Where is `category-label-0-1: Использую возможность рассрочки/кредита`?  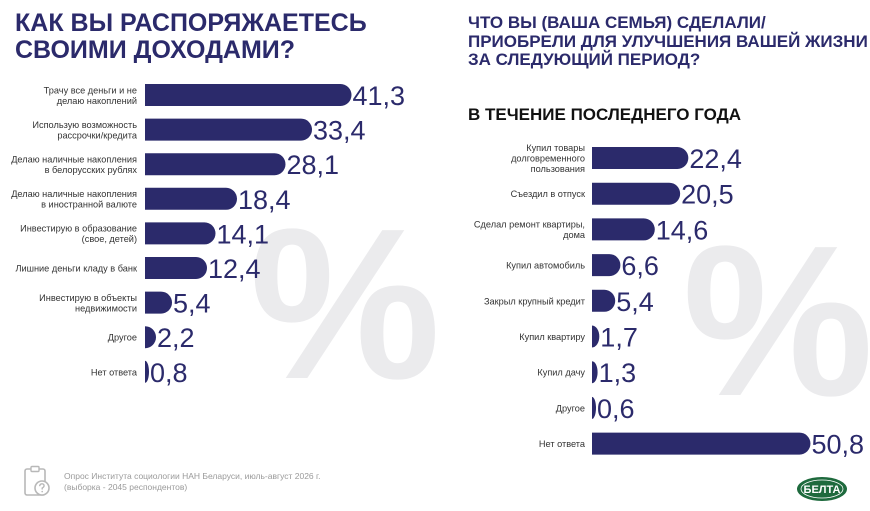
category-label-0-1: Использую возможность рассрочки/кредита is located at coordinates (85, 130).